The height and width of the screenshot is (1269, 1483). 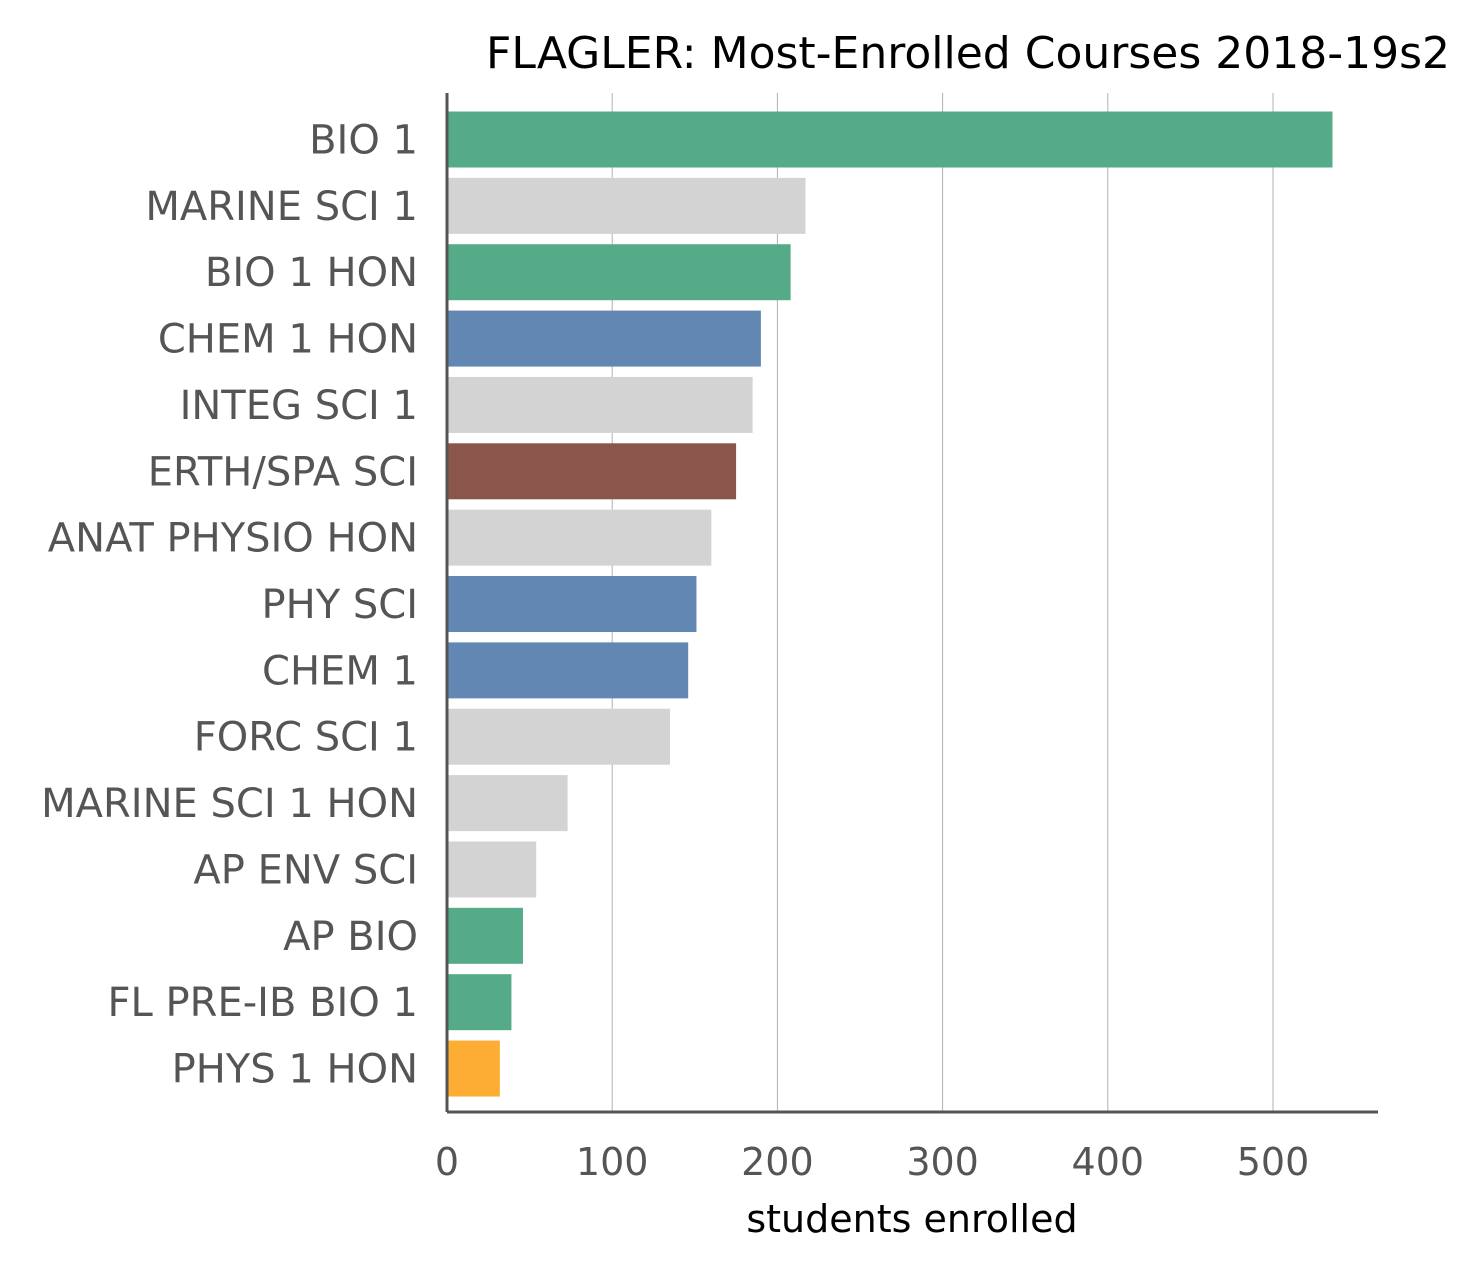 What do you see at coordinates (288, 340) in the screenshot?
I see `category-label: CHEM 1 HON` at bounding box center [288, 340].